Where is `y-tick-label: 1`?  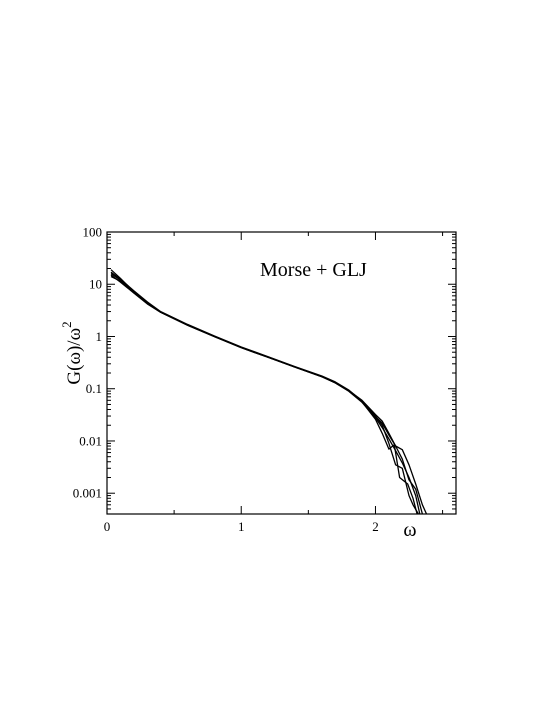 y-tick-label: 1 is located at coordinates (99, 336).